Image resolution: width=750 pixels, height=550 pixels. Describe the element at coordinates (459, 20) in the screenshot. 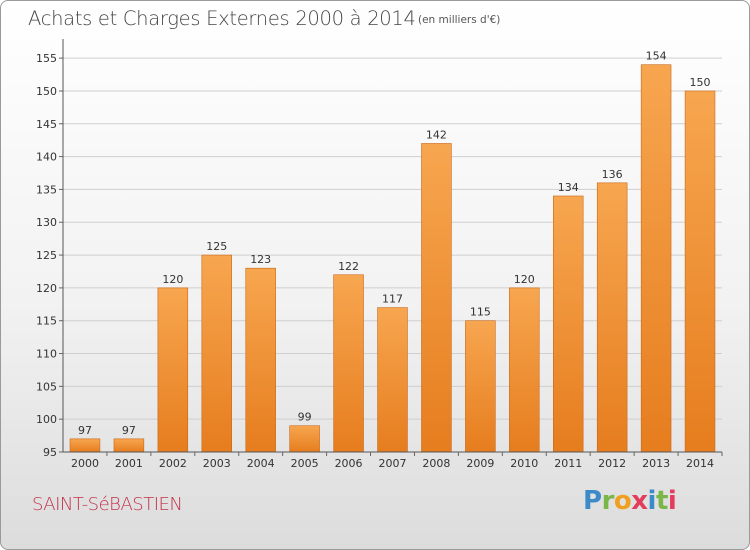

I see `chart-unit-label: (en milliers d'€)` at that location.